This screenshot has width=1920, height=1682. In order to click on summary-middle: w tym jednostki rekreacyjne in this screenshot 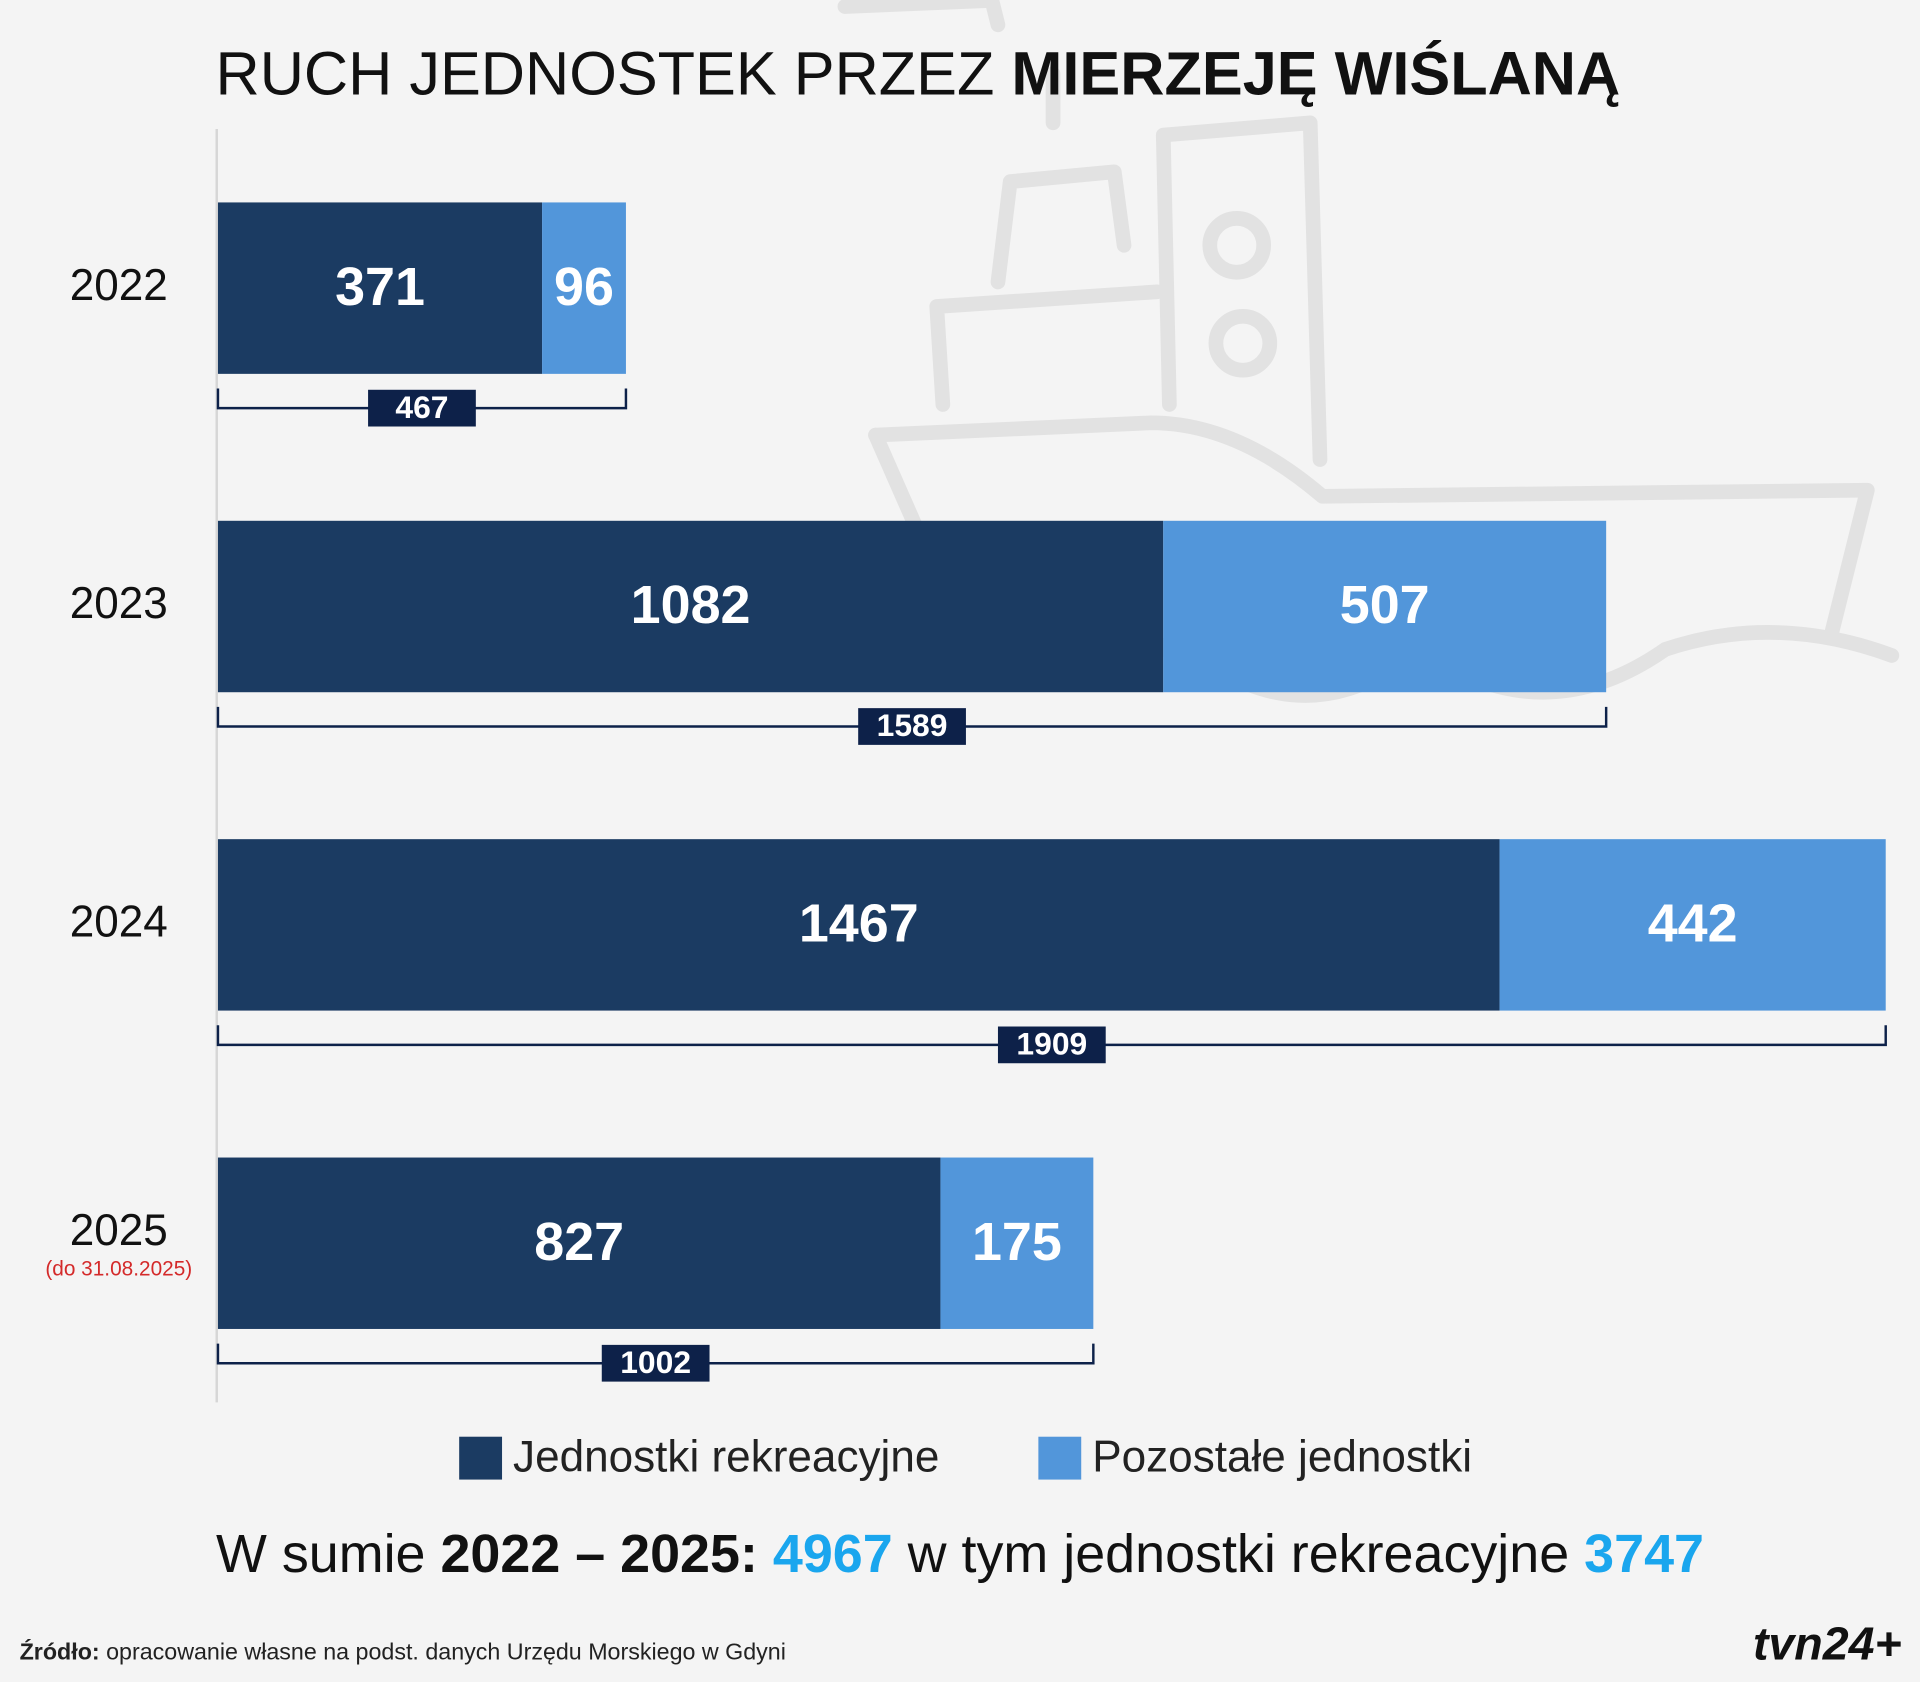, I will do `click(1238, 1554)`.